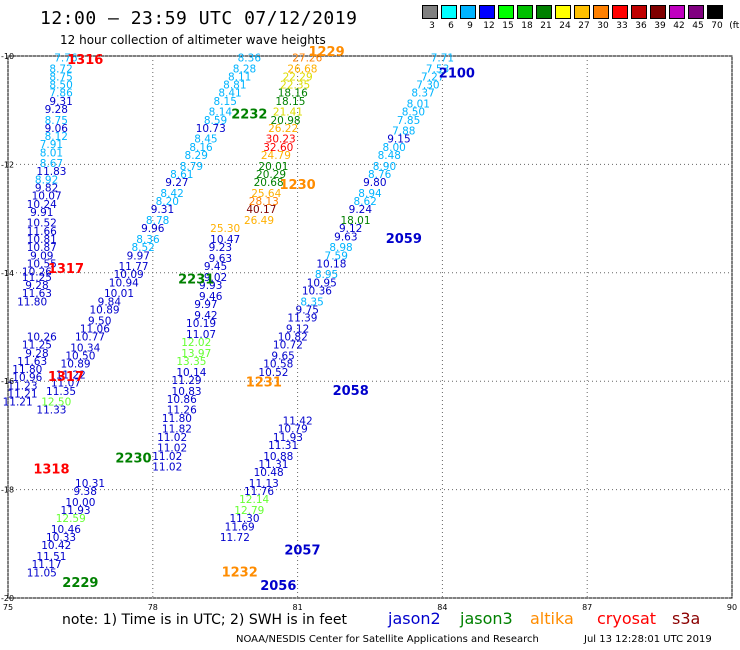  What do you see at coordinates (451, 26) in the screenshot?
I see `color-scale-label: 6` at bounding box center [451, 26].